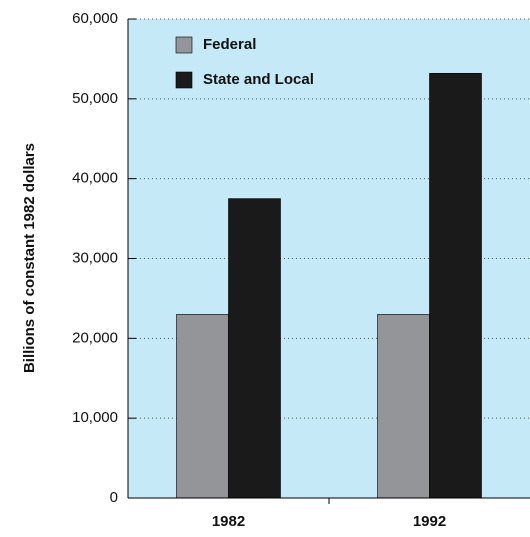 The image size is (530, 537). Describe the element at coordinates (29, 258) in the screenshot. I see `y-axis-label: Billions of constant 1982 dollars` at that location.